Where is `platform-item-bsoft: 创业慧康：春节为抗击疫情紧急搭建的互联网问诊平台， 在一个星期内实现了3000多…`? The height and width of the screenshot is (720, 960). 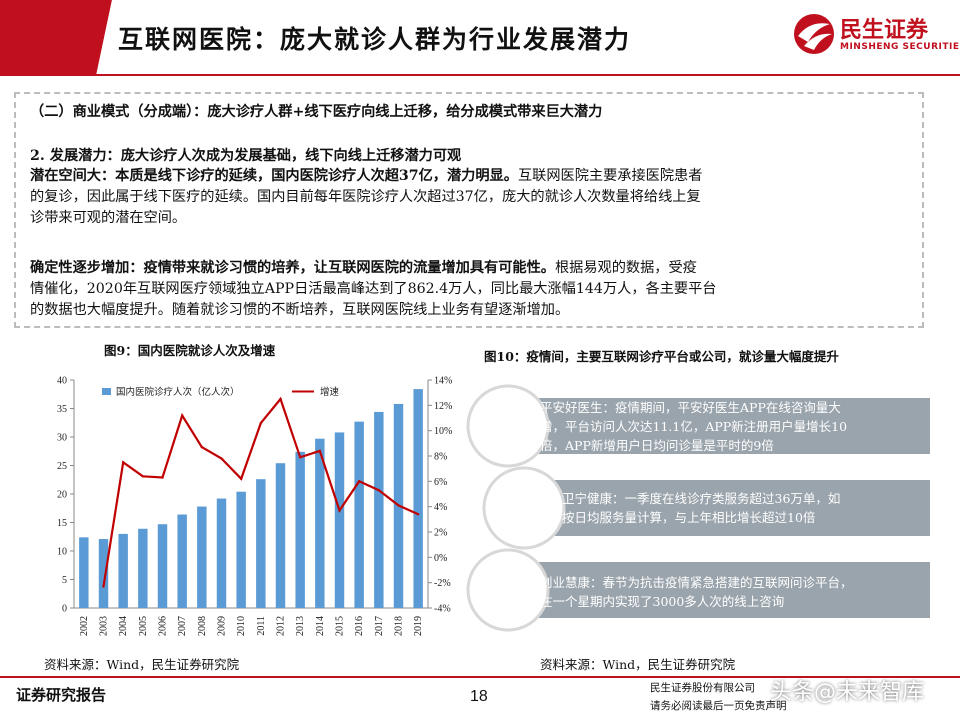
platform-item-bsoft: 创业慧康：春节为抗击疫情紧急搭建的互联网问诊平台， 在一个星期内实现了3000多… is located at coordinates (696, 592).